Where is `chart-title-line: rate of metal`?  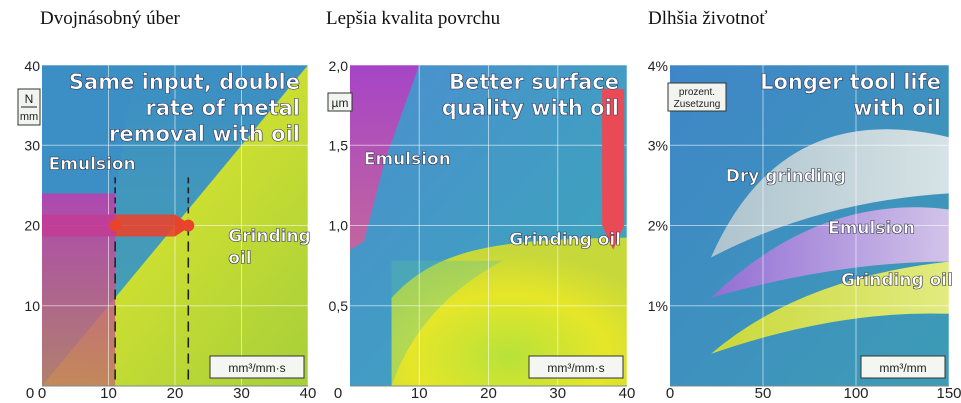
chart-title-line: rate of metal is located at coordinates (222, 108).